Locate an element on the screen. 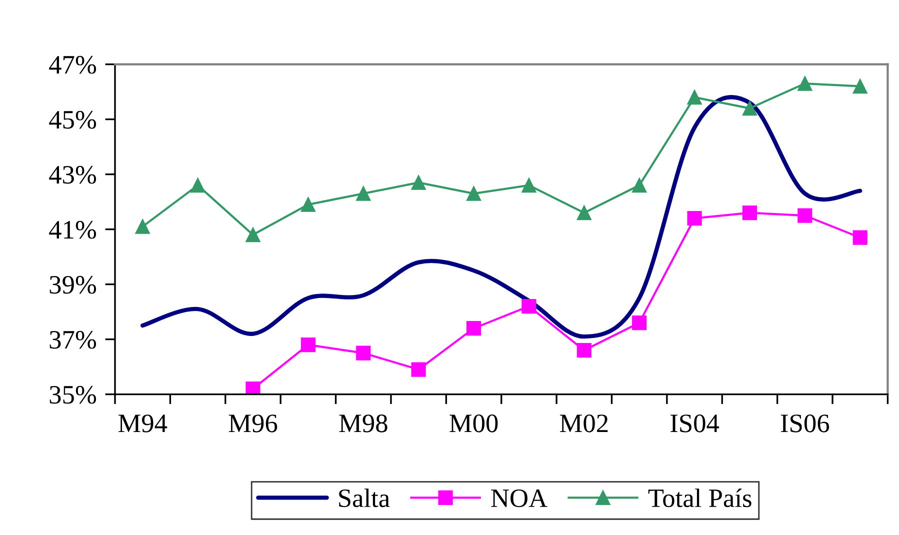  y-tick-label: 37% is located at coordinates (73, 339).